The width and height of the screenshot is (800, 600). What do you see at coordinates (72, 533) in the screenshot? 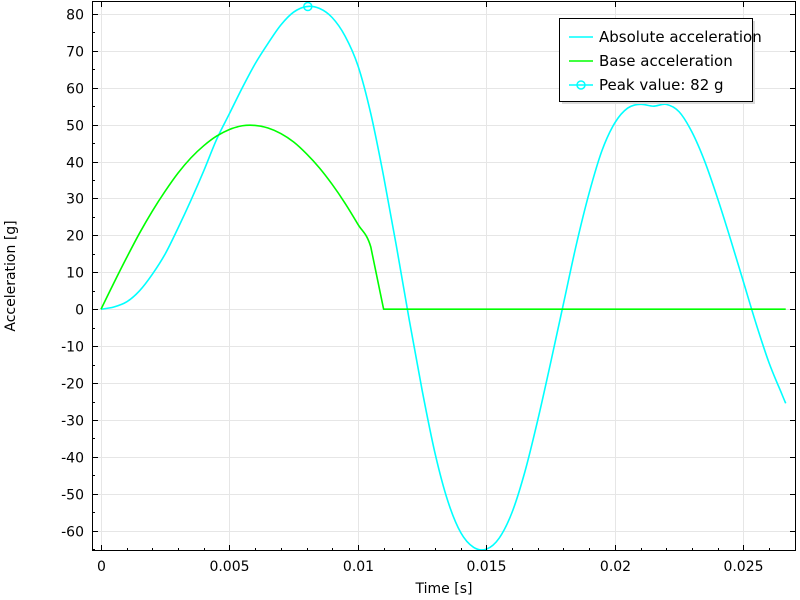
I see `y-tick-label: -60` at bounding box center [72, 533].